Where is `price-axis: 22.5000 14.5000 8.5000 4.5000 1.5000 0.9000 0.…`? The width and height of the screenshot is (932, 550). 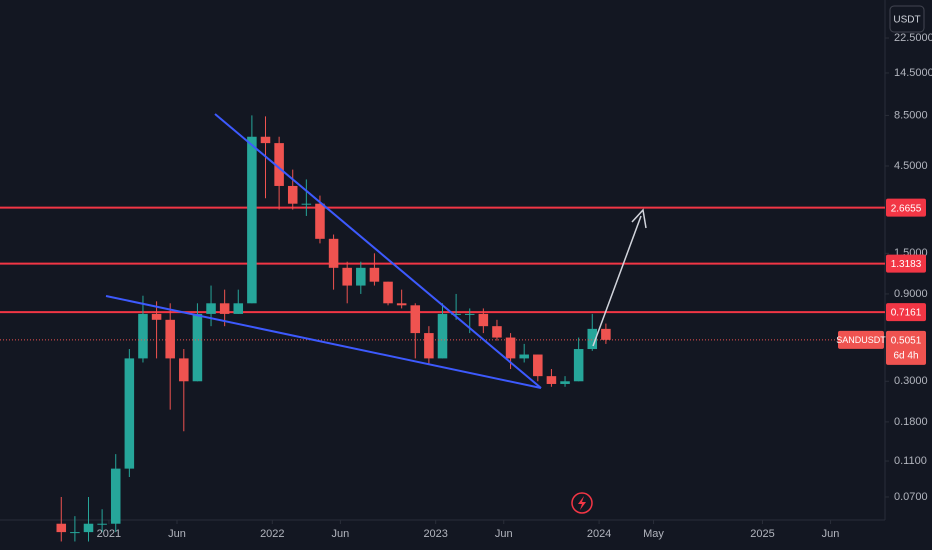
price-axis: 22.5000 14.5000 8.5000 4.5000 1.5000 0.9000 0.… is located at coordinates (884, 267).